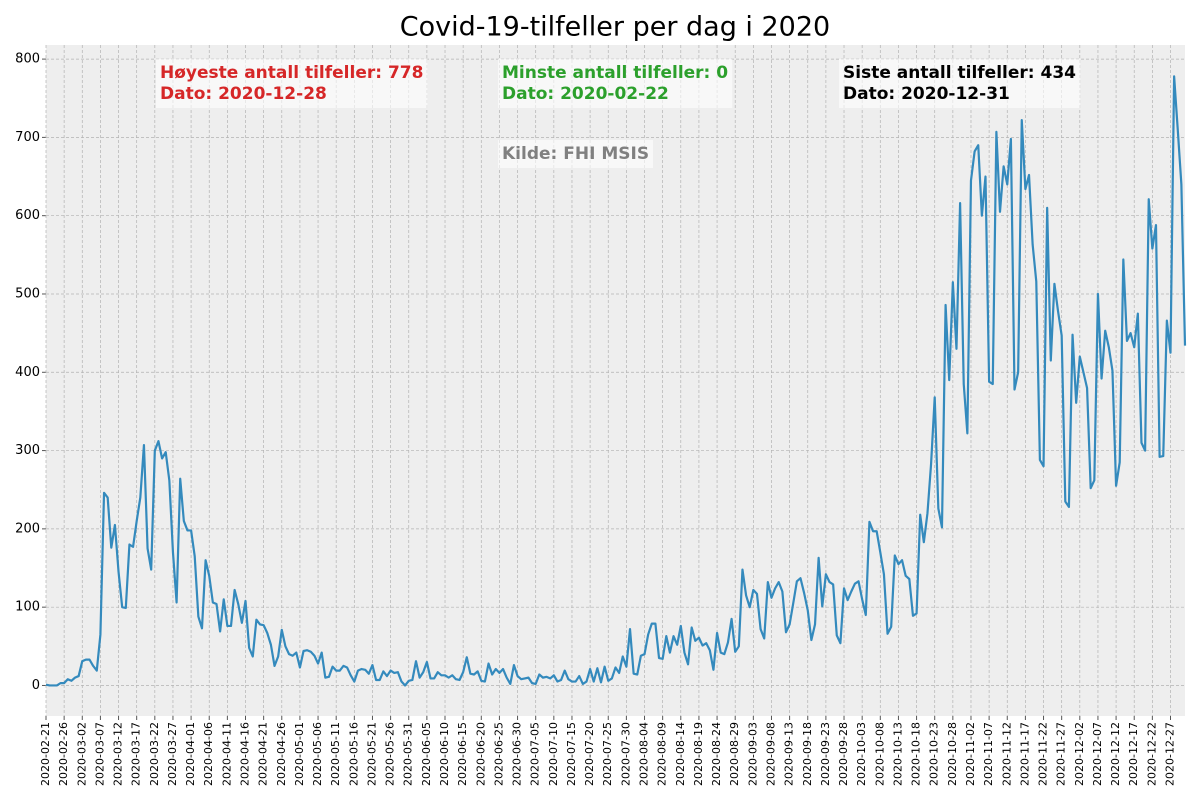 This screenshot has width=1200, height=804. I want to click on x-tick-label: 2020-06-05, so click(426, 754).